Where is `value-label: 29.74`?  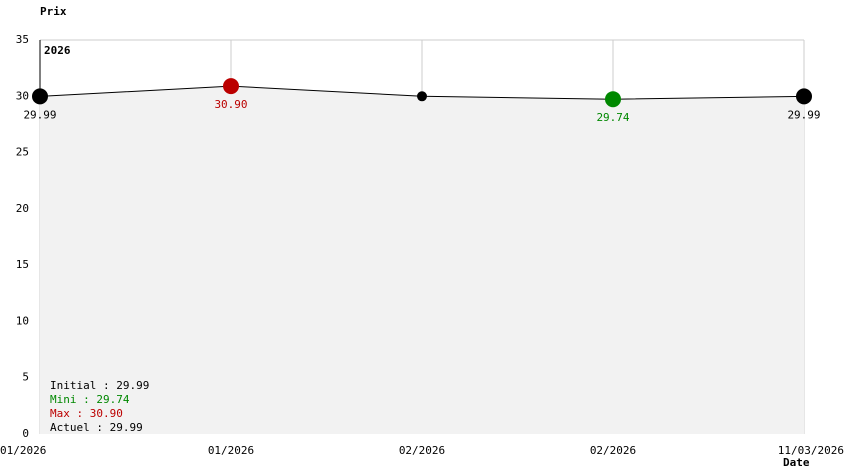 value-label: 29.74 is located at coordinates (612, 117).